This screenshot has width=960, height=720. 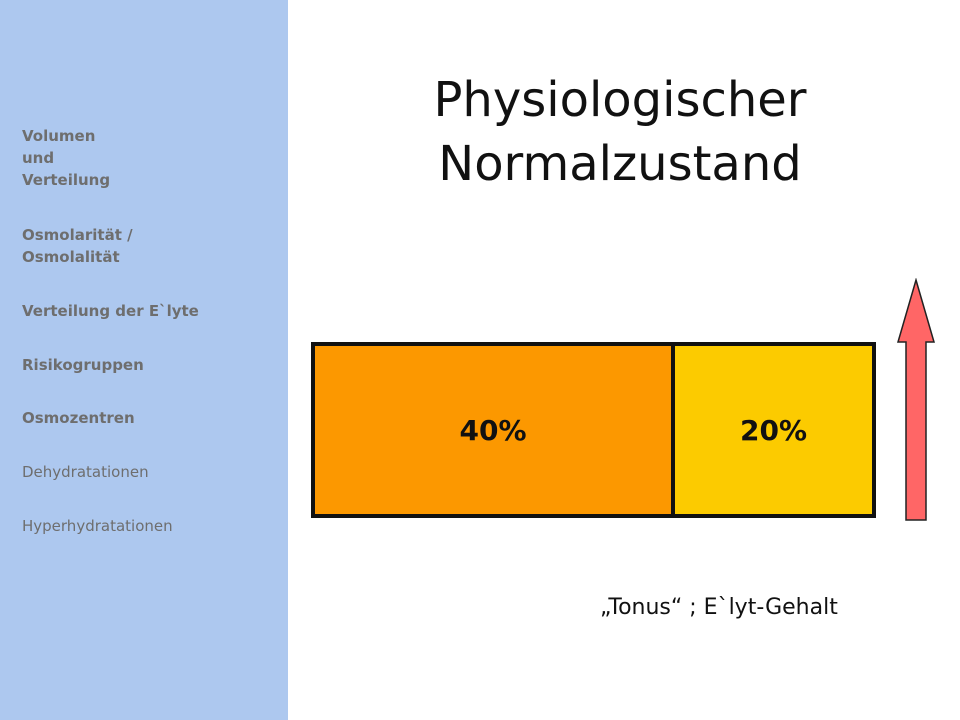 What do you see at coordinates (77, 246) in the screenshot?
I see `nav-item-osmolaritaet-osmolalitaet: Osmolarität / Osmolalität` at bounding box center [77, 246].